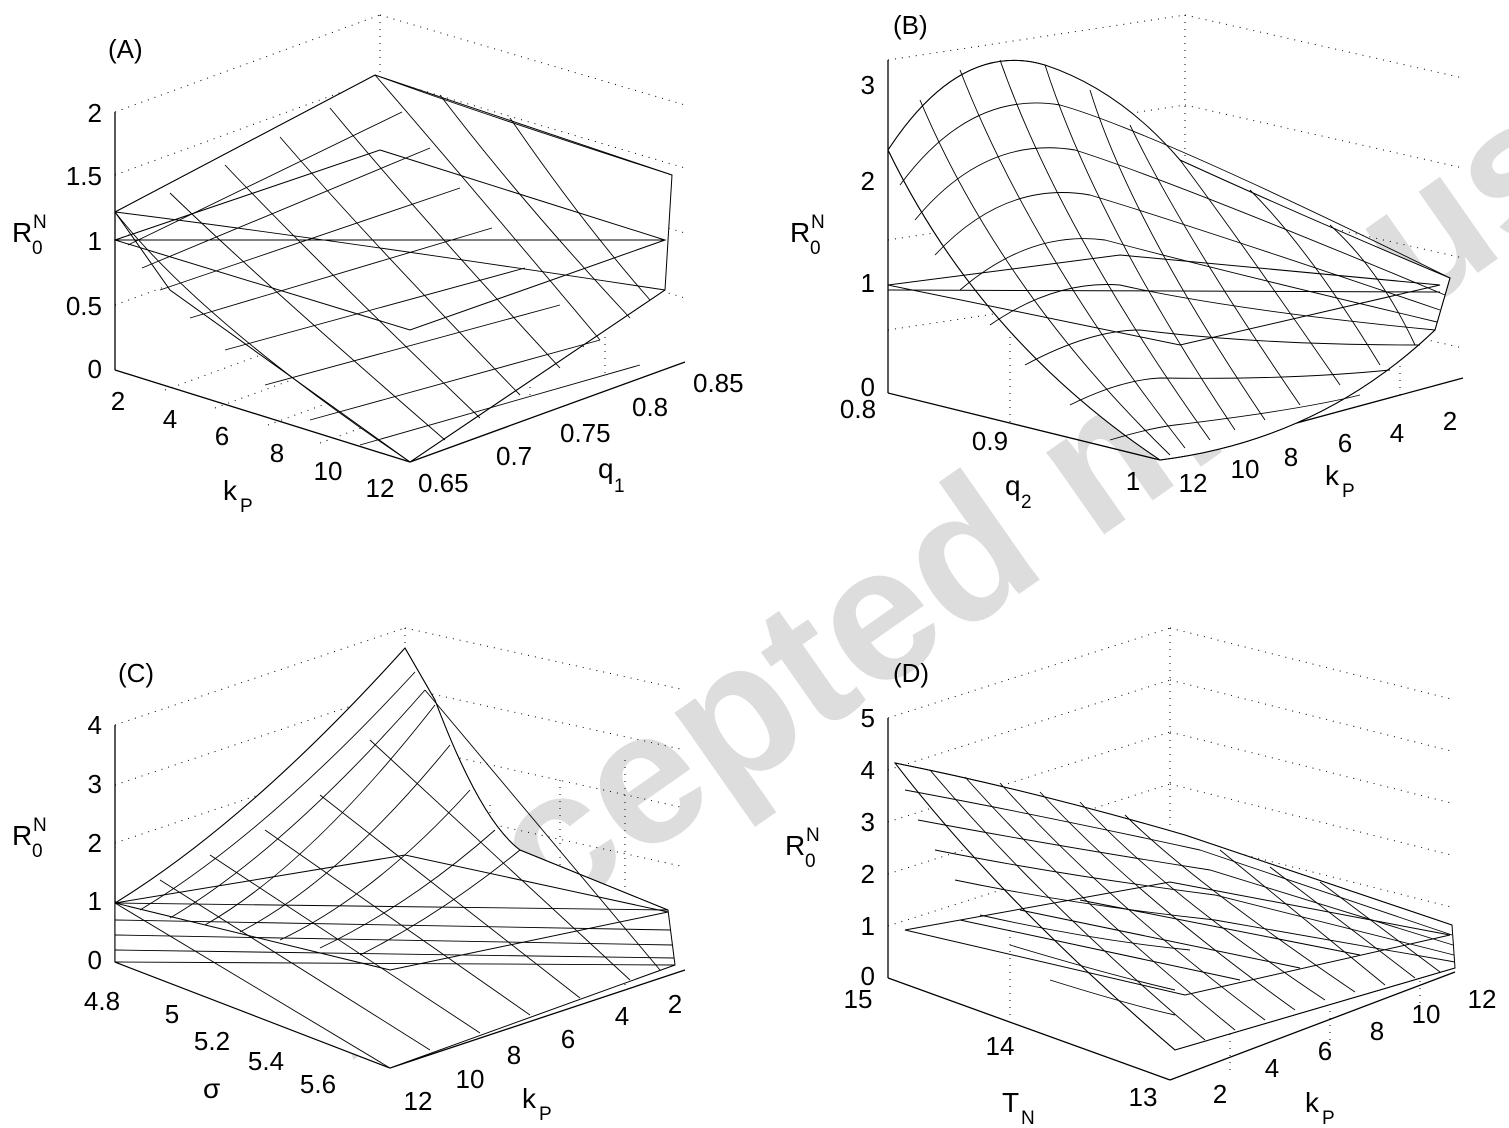  I want to click on panel-d-ytick: 13, so click(1143, 1097).